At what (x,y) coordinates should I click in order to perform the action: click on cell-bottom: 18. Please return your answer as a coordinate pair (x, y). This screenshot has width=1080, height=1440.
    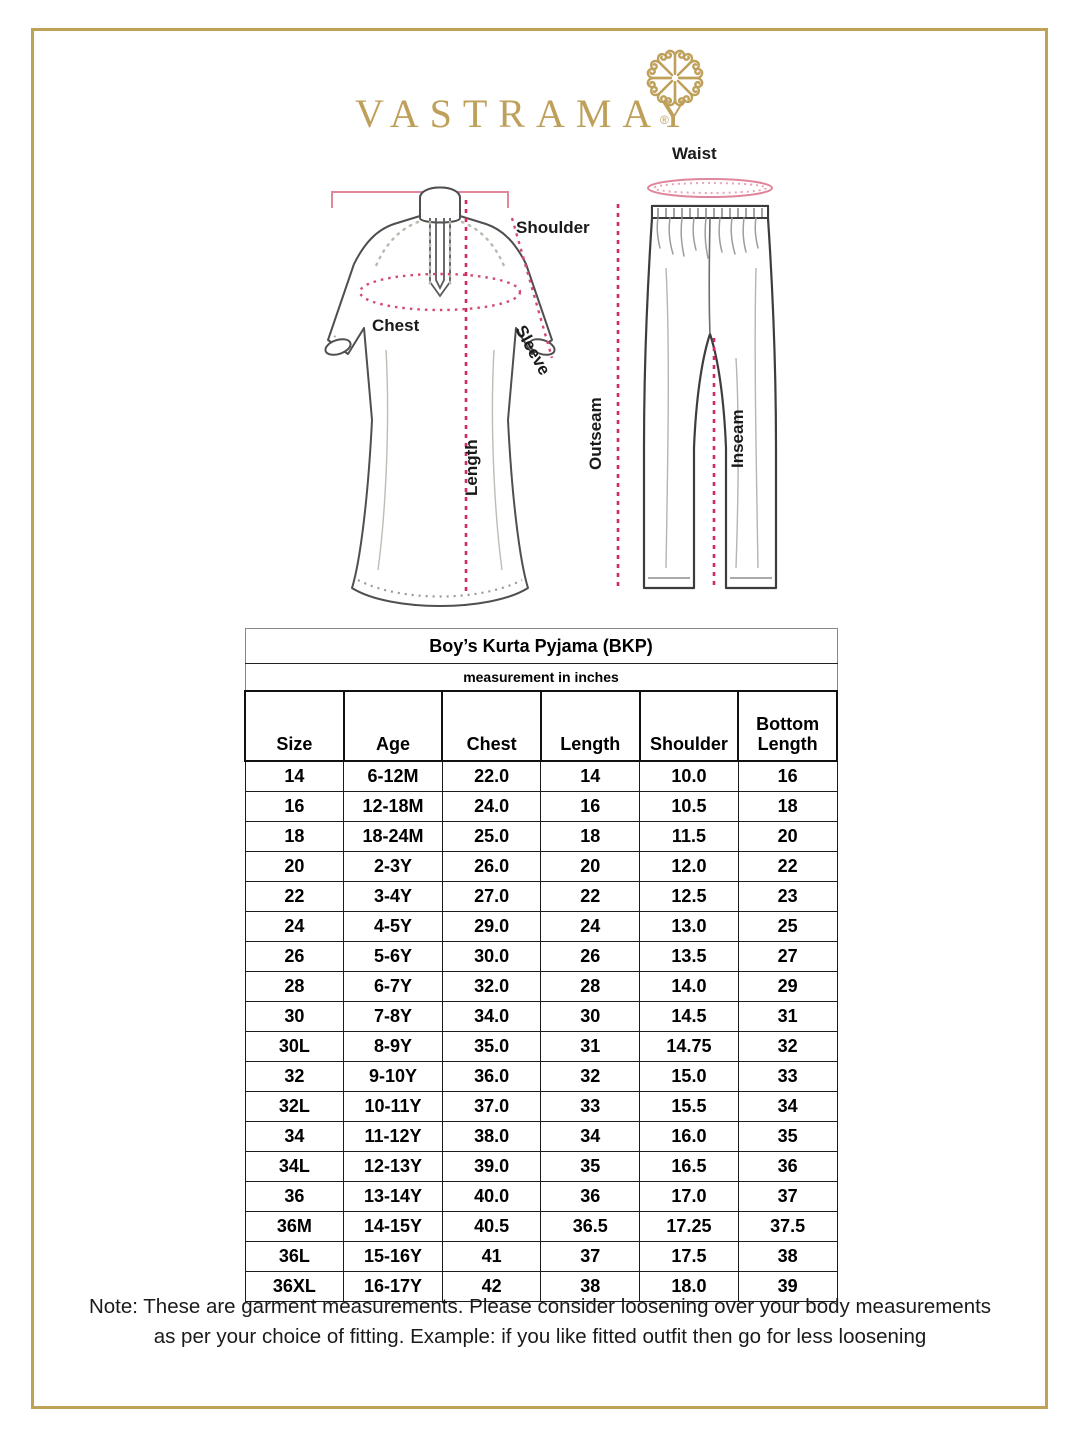
    Looking at the image, I should click on (787, 806).